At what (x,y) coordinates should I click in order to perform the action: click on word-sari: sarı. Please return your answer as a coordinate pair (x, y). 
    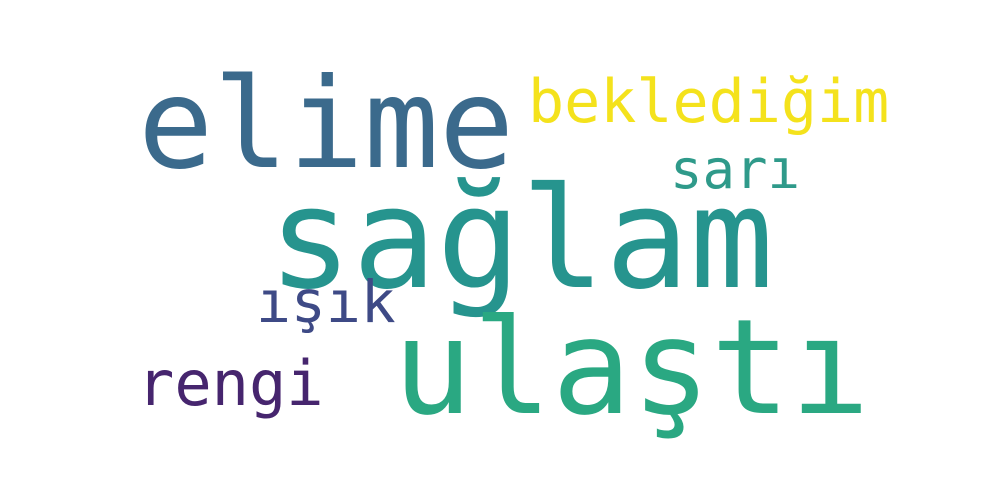
    Looking at the image, I should click on (735, 169).